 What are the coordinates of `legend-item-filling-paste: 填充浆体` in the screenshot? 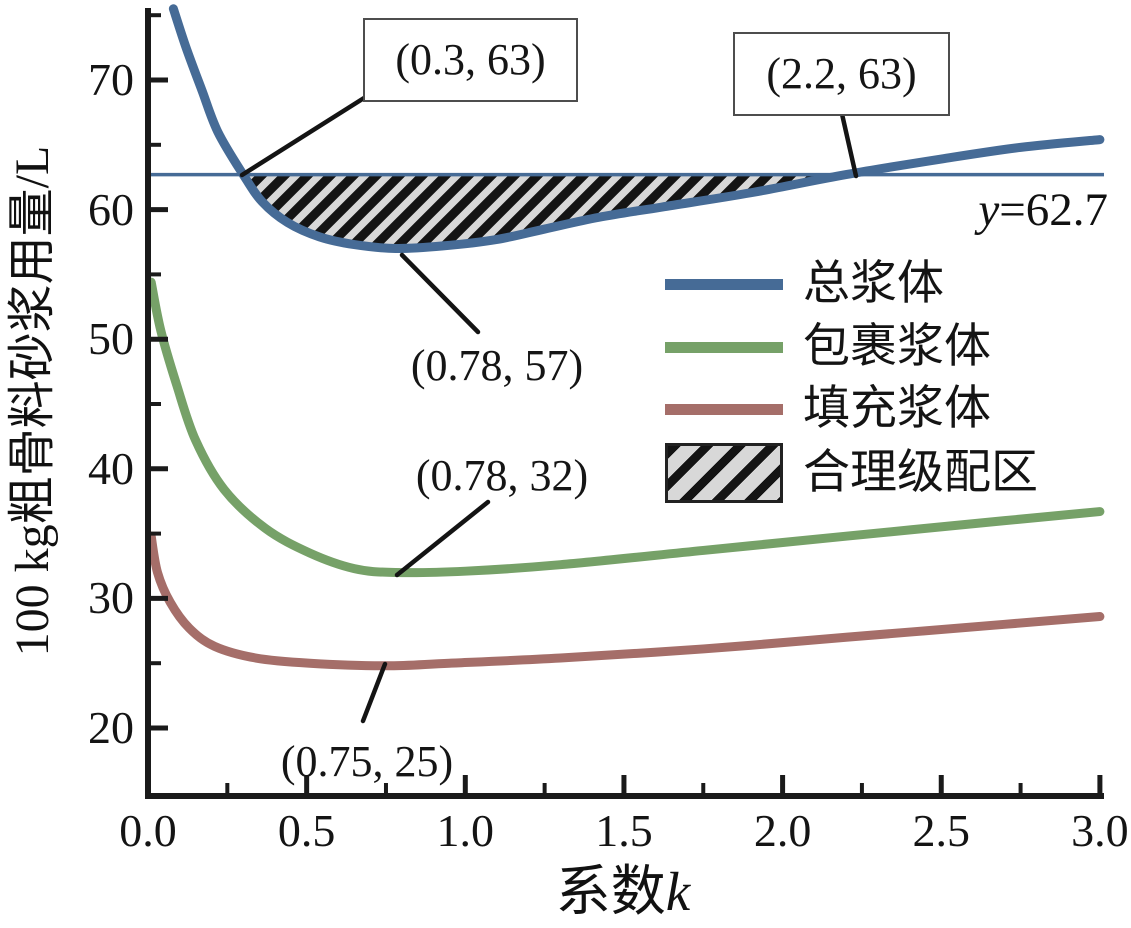 It's located at (828, 409).